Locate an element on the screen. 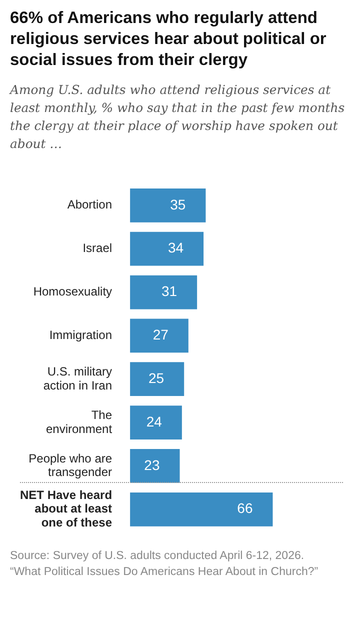 This screenshot has width=363, height=640. data-label: 66 is located at coordinates (245, 508).